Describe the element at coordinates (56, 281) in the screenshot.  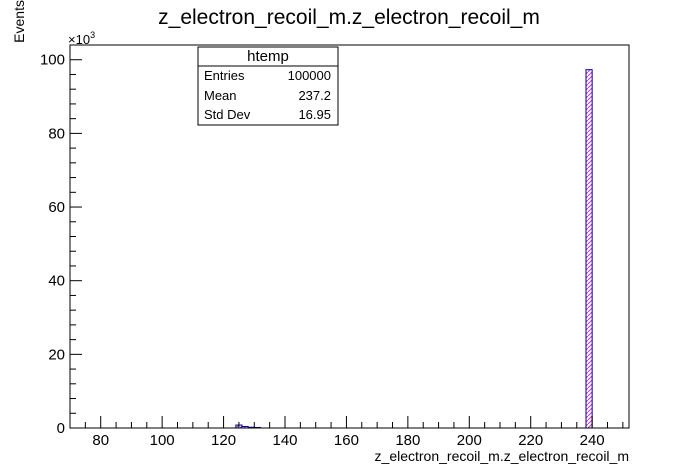
I see `y-tick-label-40: 40` at that location.